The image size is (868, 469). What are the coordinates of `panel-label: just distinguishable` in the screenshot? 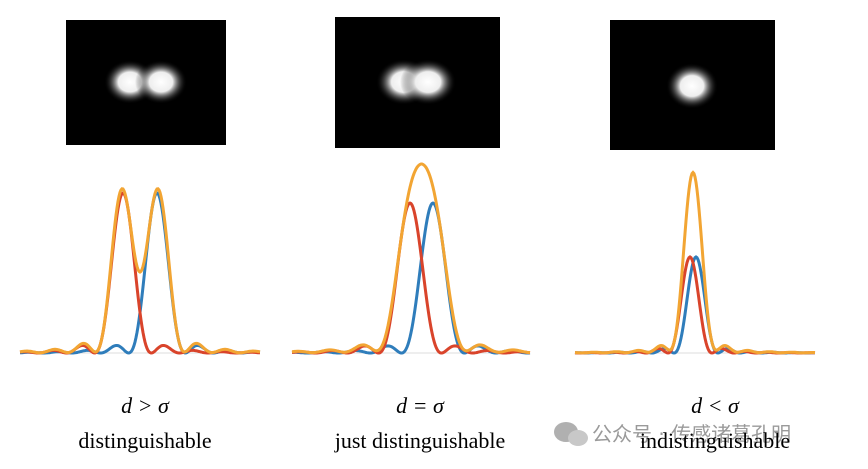 It's located at (420, 440).